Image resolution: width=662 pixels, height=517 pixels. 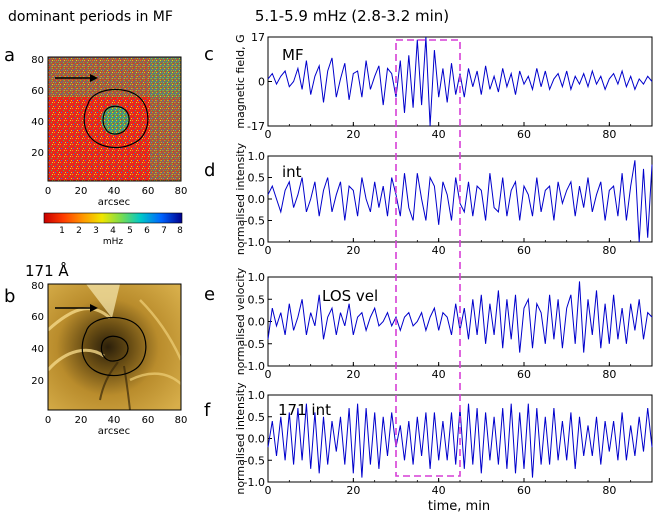 I want to click on period-map-noise-right, so click(x=165, y=119).